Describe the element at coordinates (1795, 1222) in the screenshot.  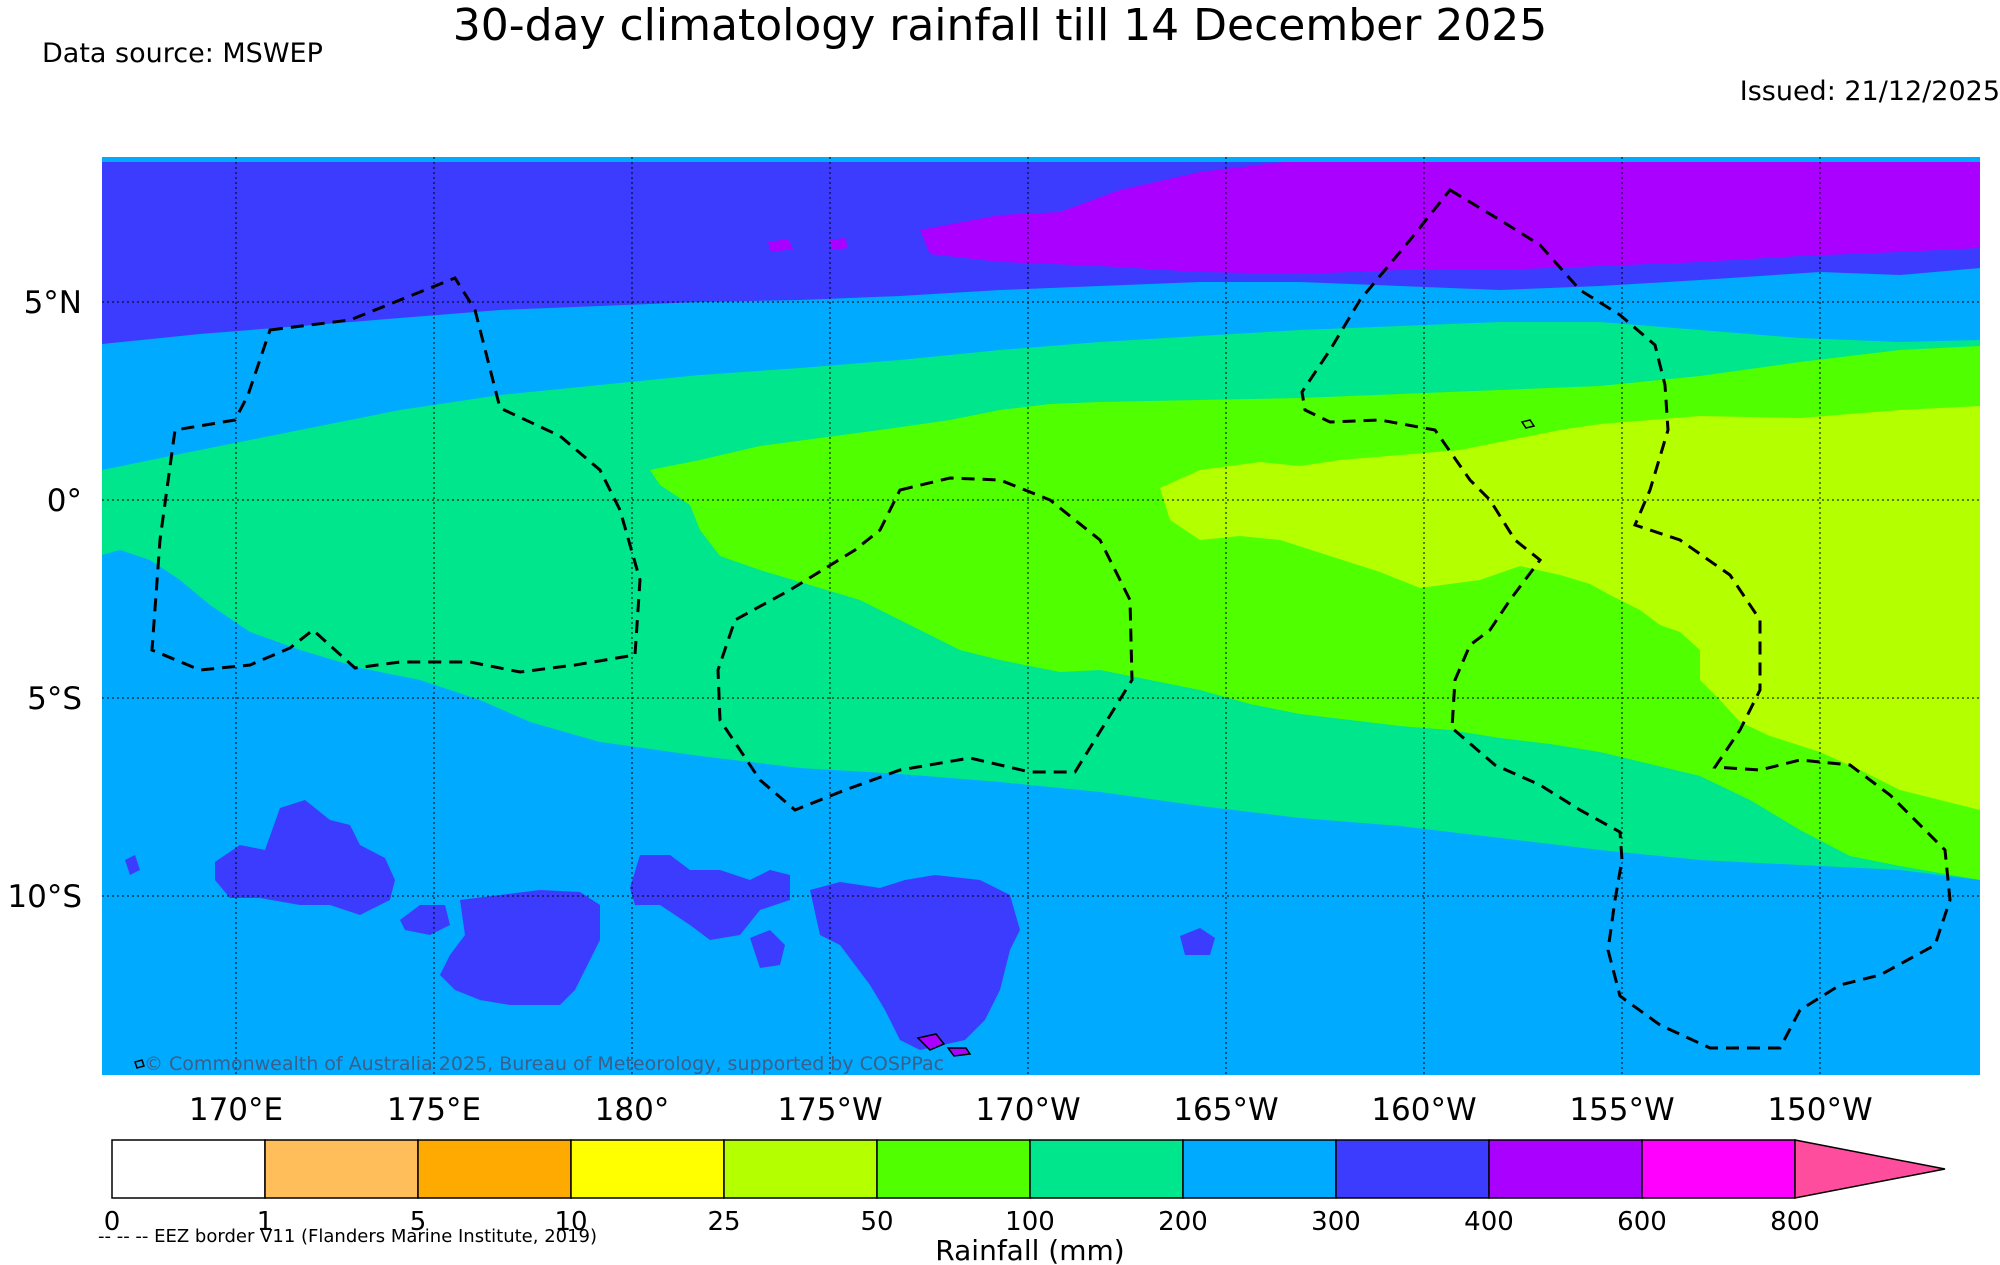
I see `colorbar-tick-label: 800` at that location.